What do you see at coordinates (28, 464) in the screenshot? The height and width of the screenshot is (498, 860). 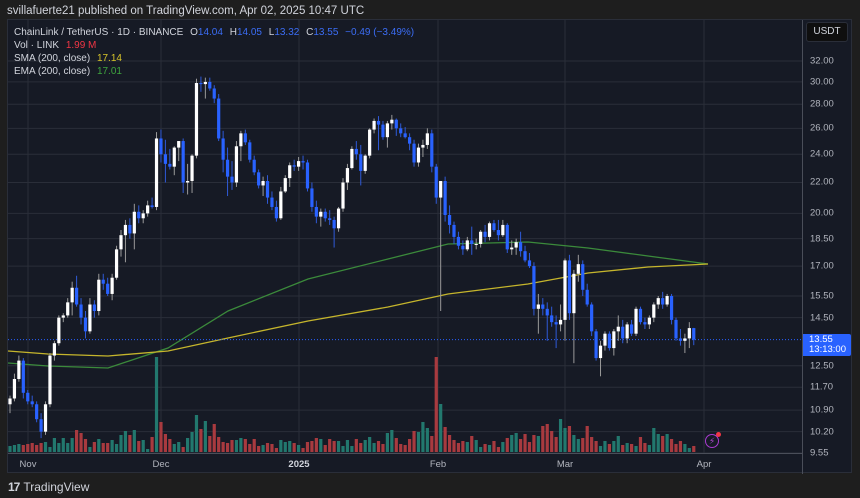 I see `time-tick-label: Nov` at bounding box center [28, 464].